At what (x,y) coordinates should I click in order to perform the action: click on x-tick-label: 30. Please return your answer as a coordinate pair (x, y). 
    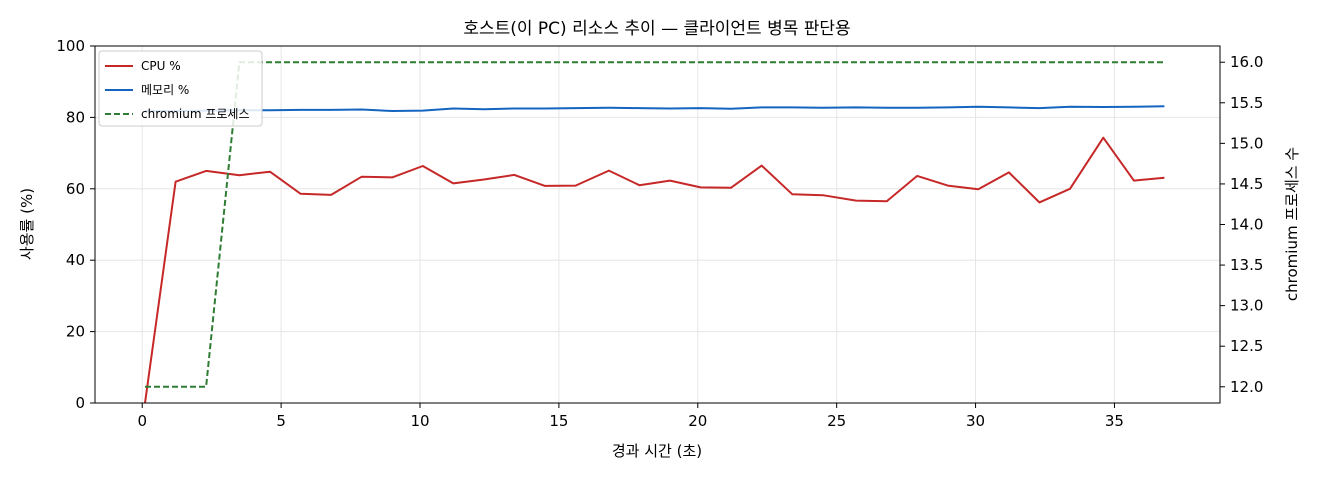
    Looking at the image, I should click on (975, 421).